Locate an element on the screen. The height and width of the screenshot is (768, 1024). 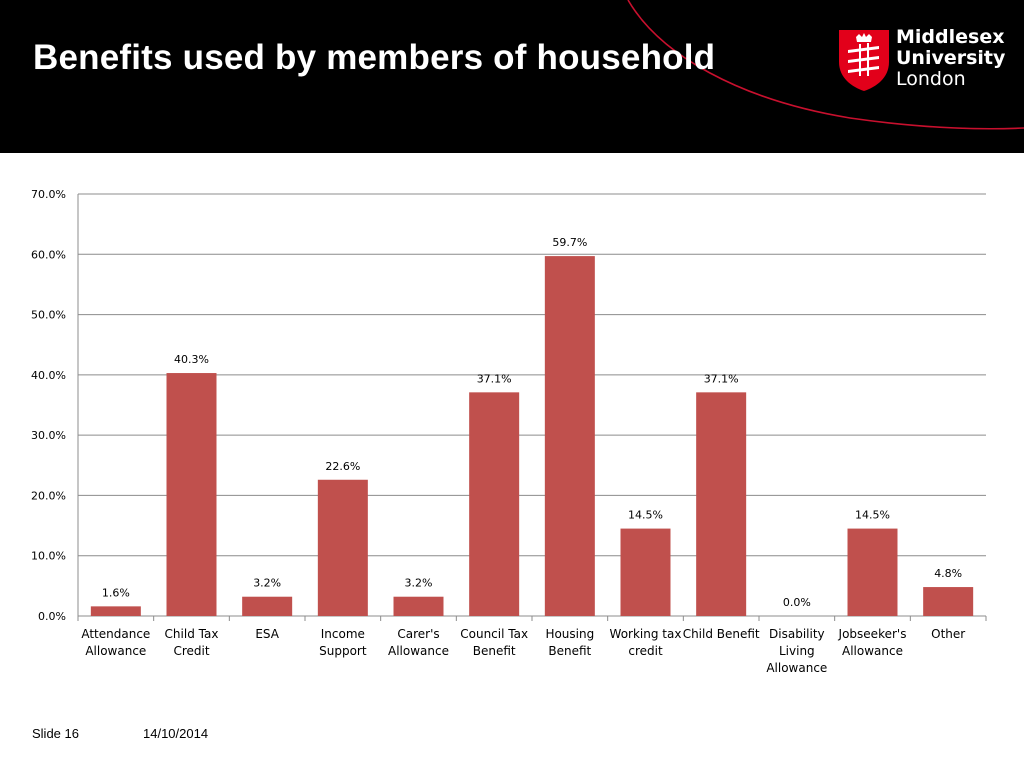
slide-title: Benefits used by members of household is located at coordinates (374, 57).